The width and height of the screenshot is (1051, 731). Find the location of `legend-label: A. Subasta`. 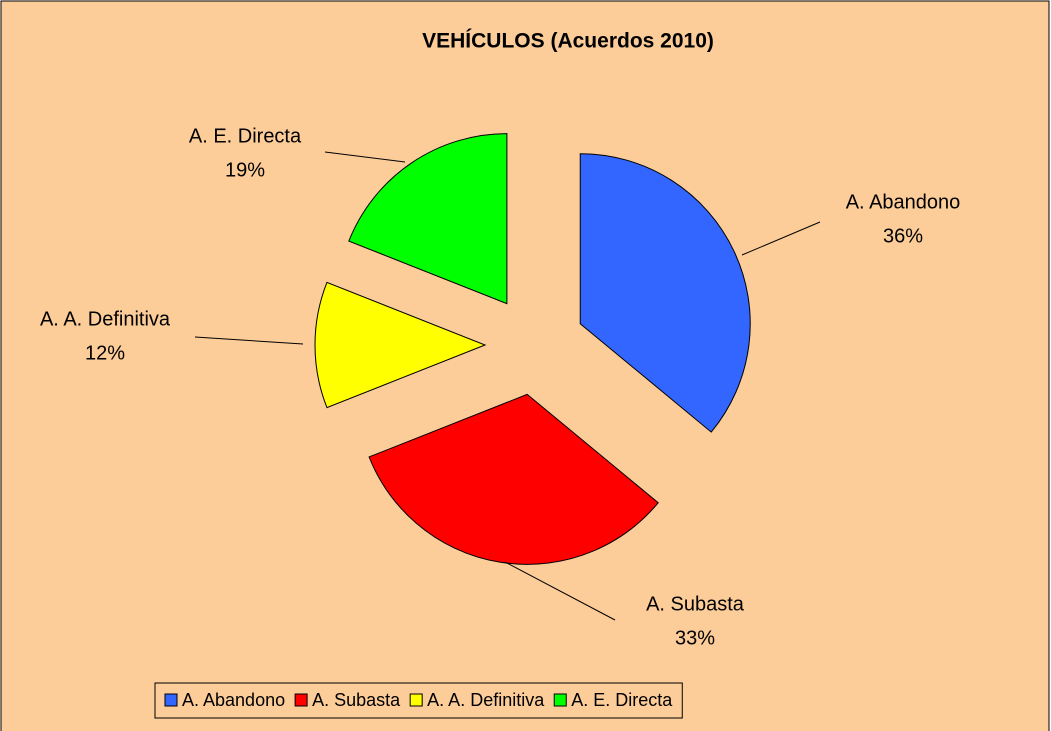

legend-label: A. Subasta is located at coordinates (356, 700).